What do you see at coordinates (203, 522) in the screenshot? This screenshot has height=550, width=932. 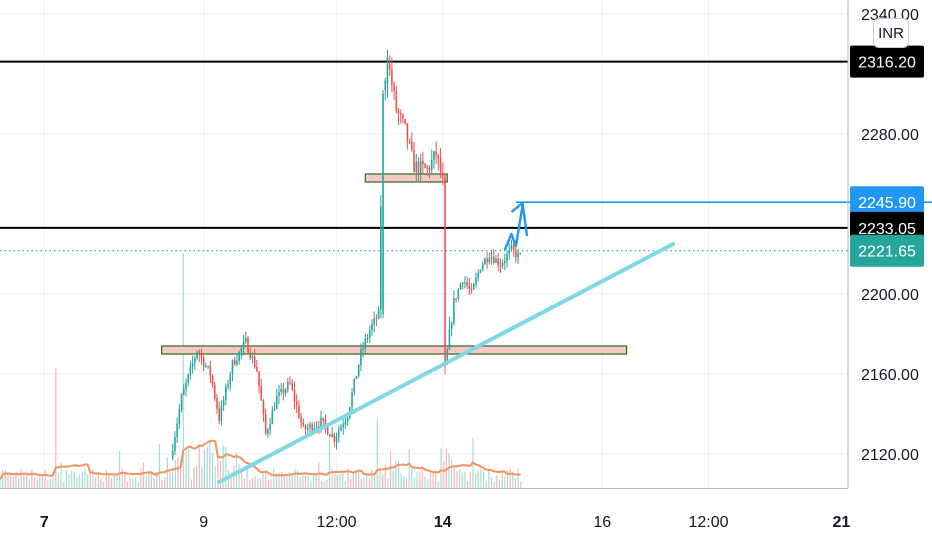 I see `x-tick-label: 9` at bounding box center [203, 522].